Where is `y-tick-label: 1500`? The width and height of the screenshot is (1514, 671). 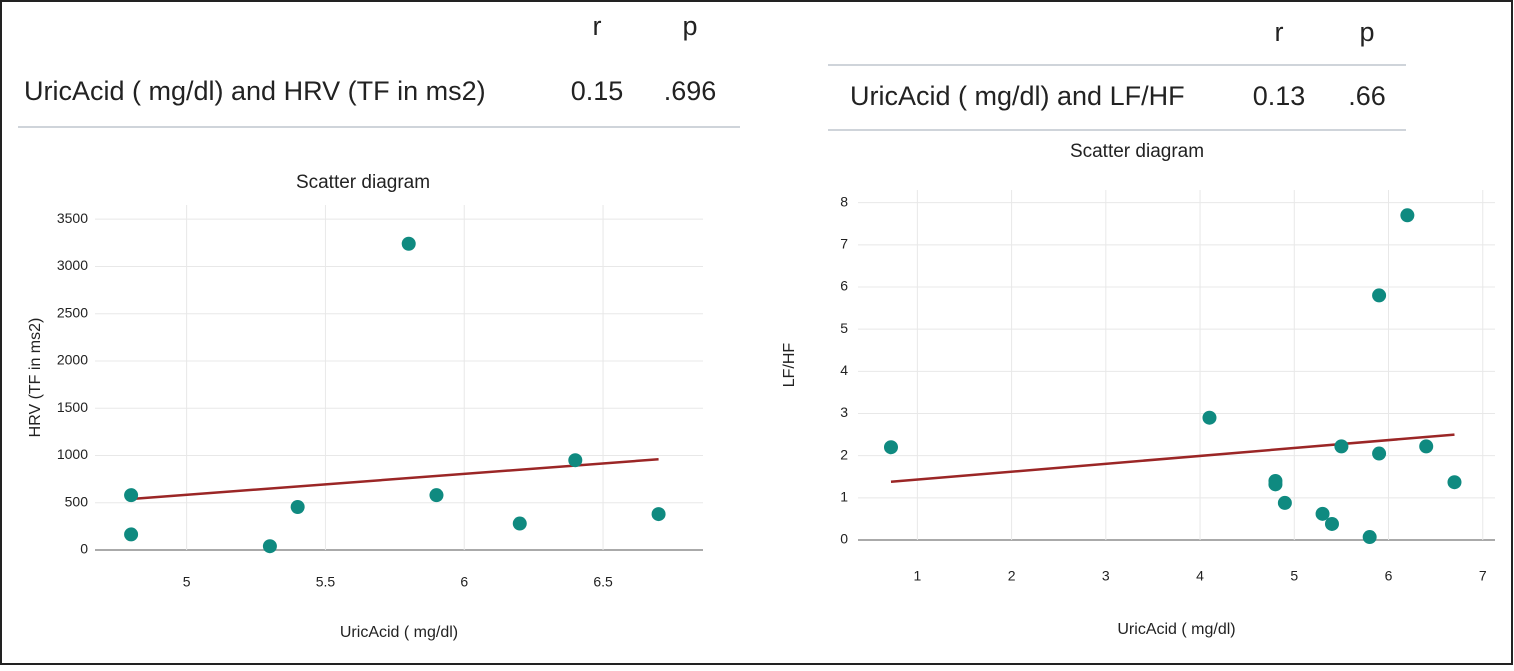 y-tick-label: 1500 is located at coordinates (72, 407).